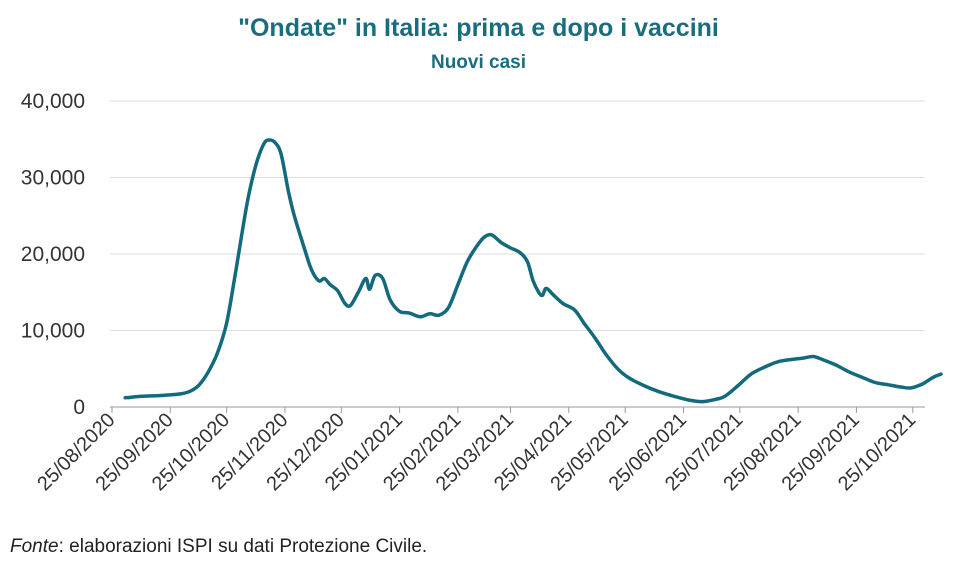 This screenshot has width=957, height=564. What do you see at coordinates (53, 101) in the screenshot?
I see `y-tick-label: 40,000` at bounding box center [53, 101].